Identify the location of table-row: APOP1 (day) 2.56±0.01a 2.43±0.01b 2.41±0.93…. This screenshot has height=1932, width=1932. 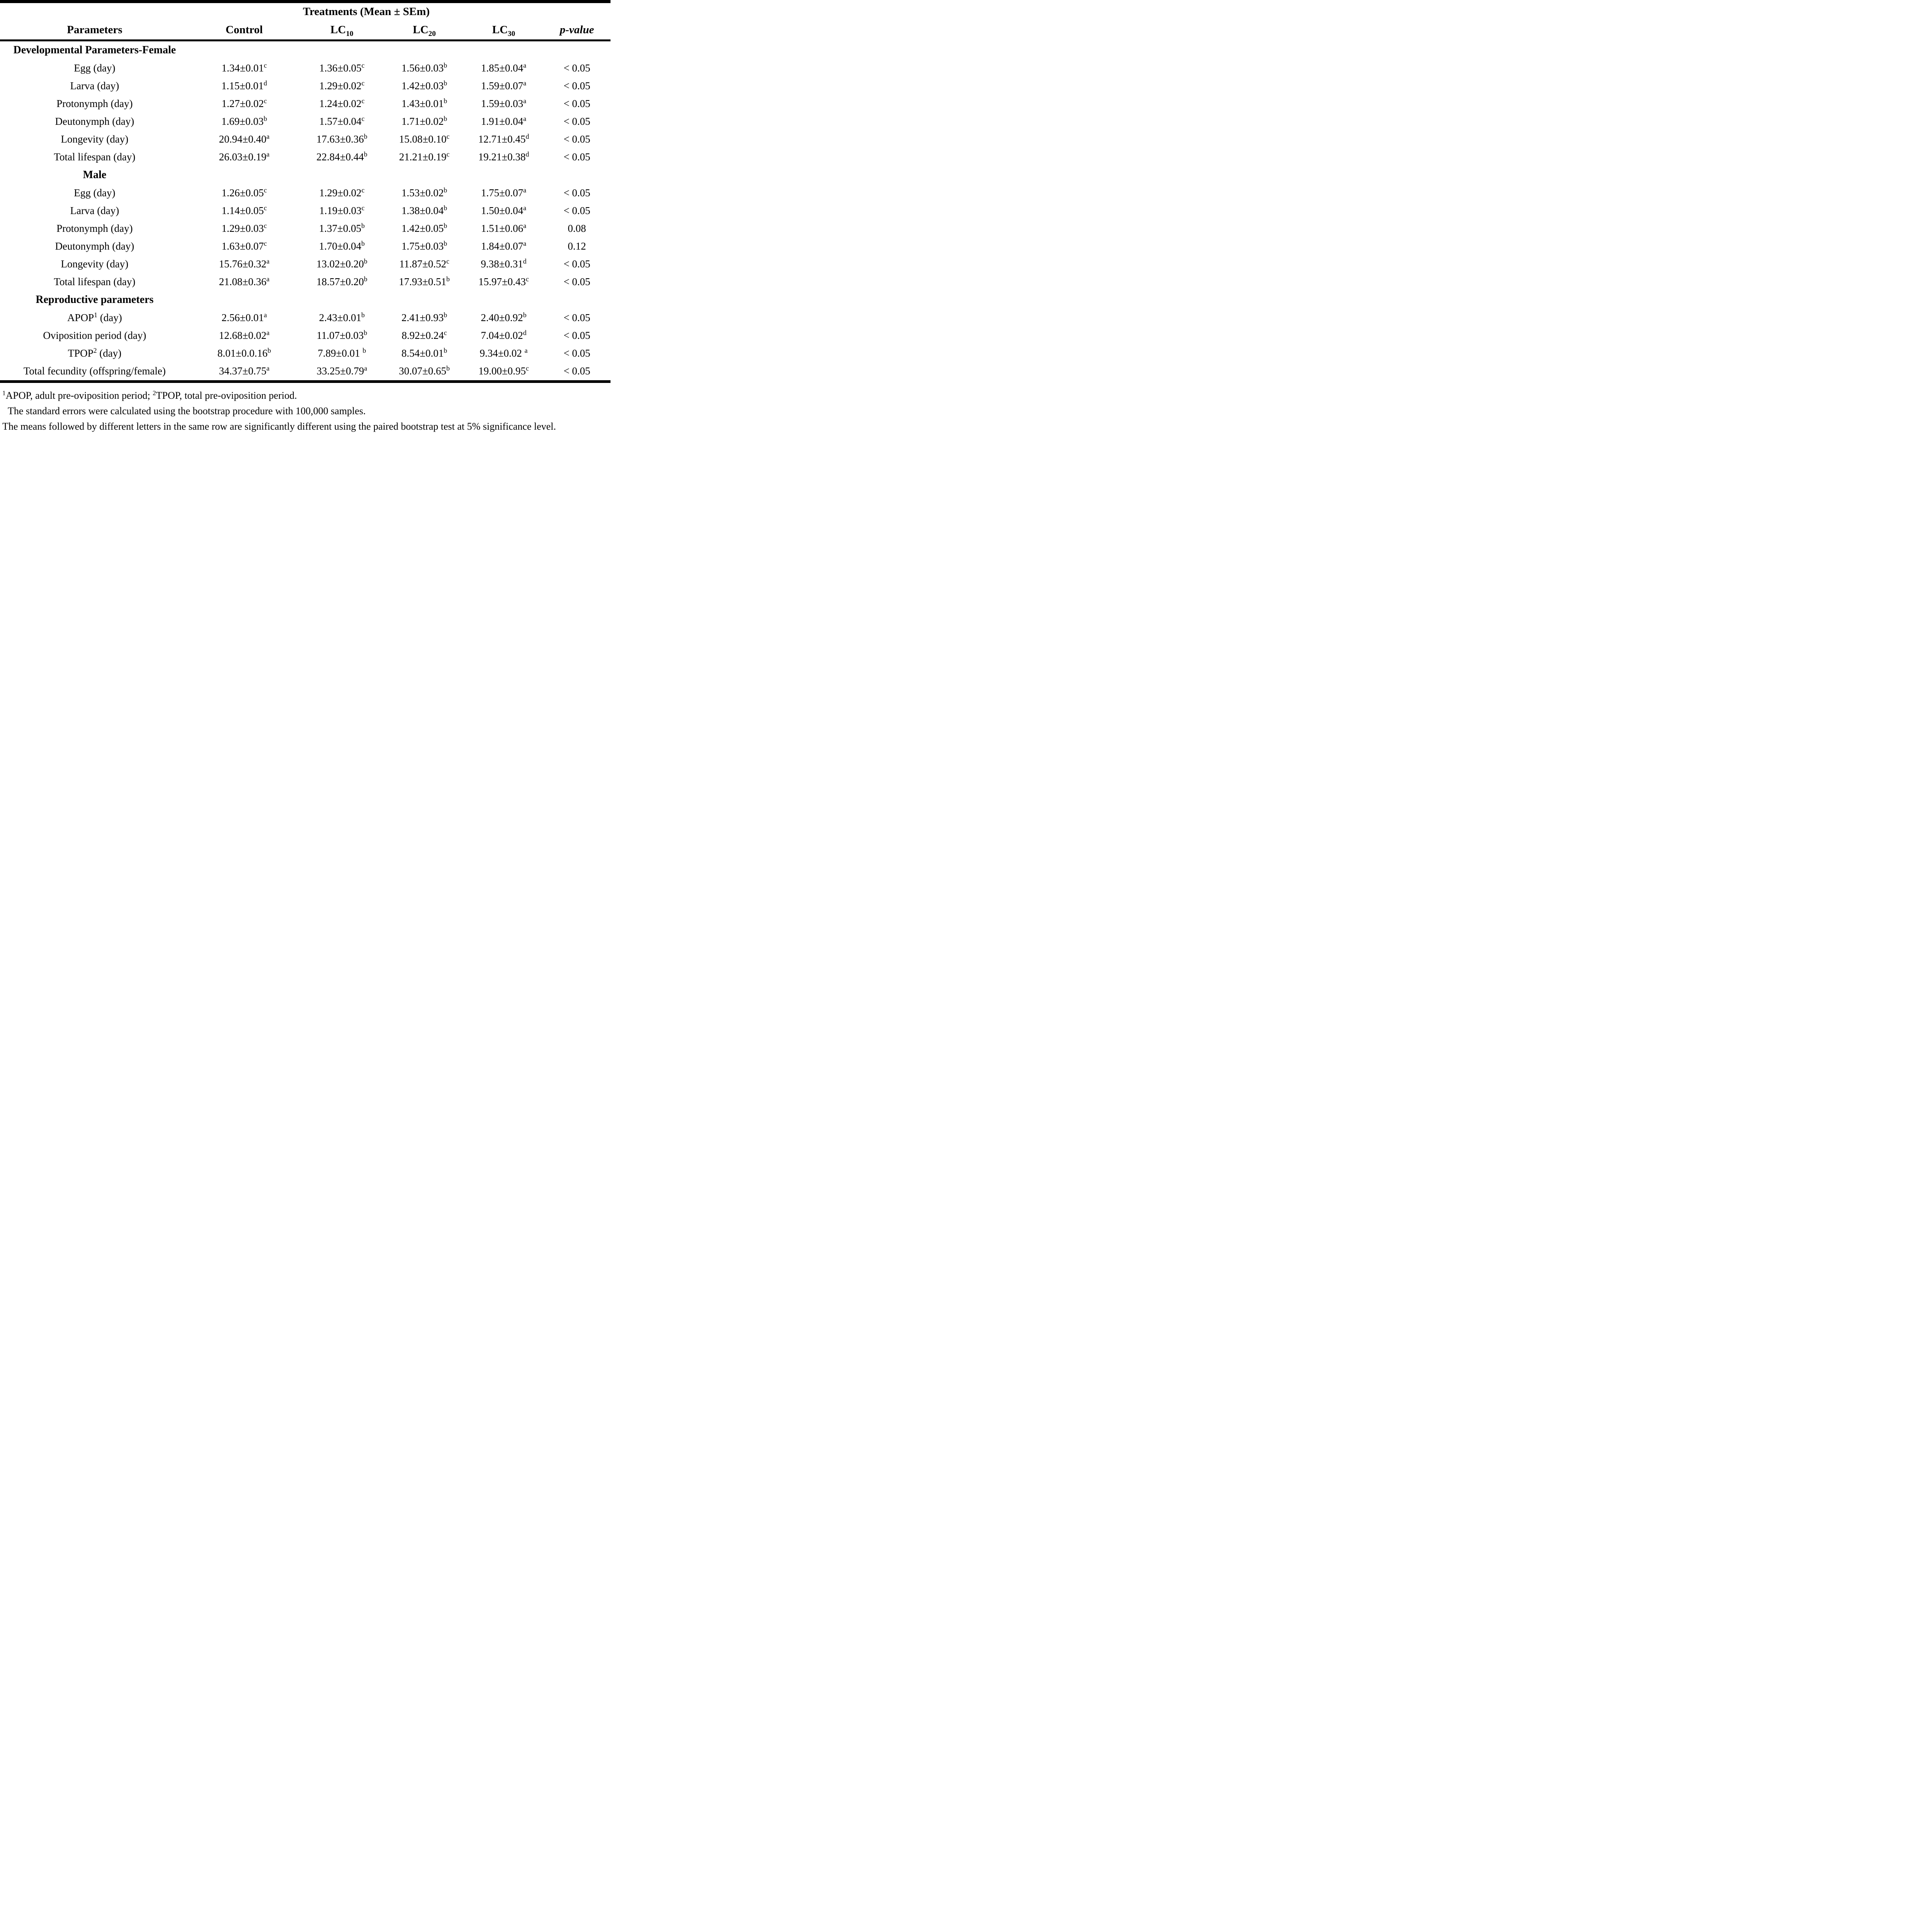
(305, 318).